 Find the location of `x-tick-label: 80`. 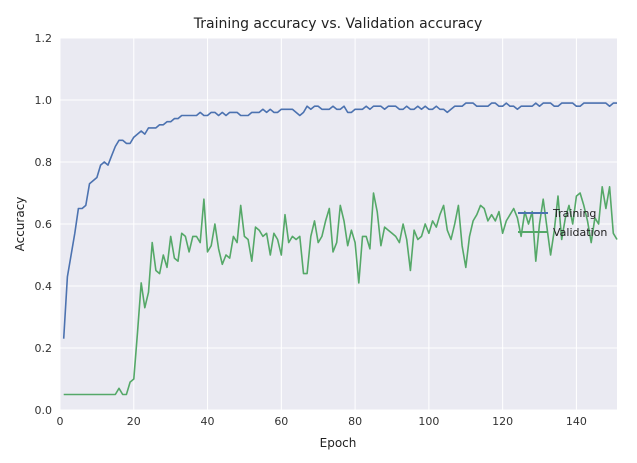

x-tick-label: 80 is located at coordinates (355, 421).